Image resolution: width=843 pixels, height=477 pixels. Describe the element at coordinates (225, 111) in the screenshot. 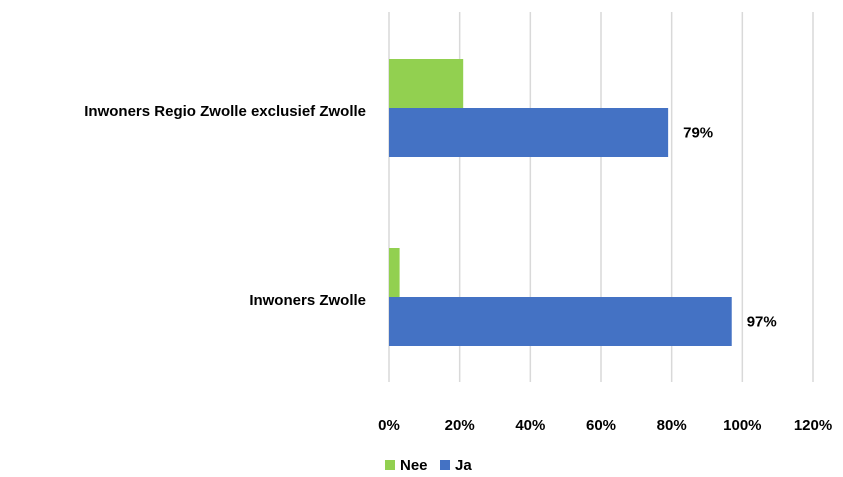

I see `category-label-regio: Inwoners Regio Zwolle exclusief Zwolle` at that location.